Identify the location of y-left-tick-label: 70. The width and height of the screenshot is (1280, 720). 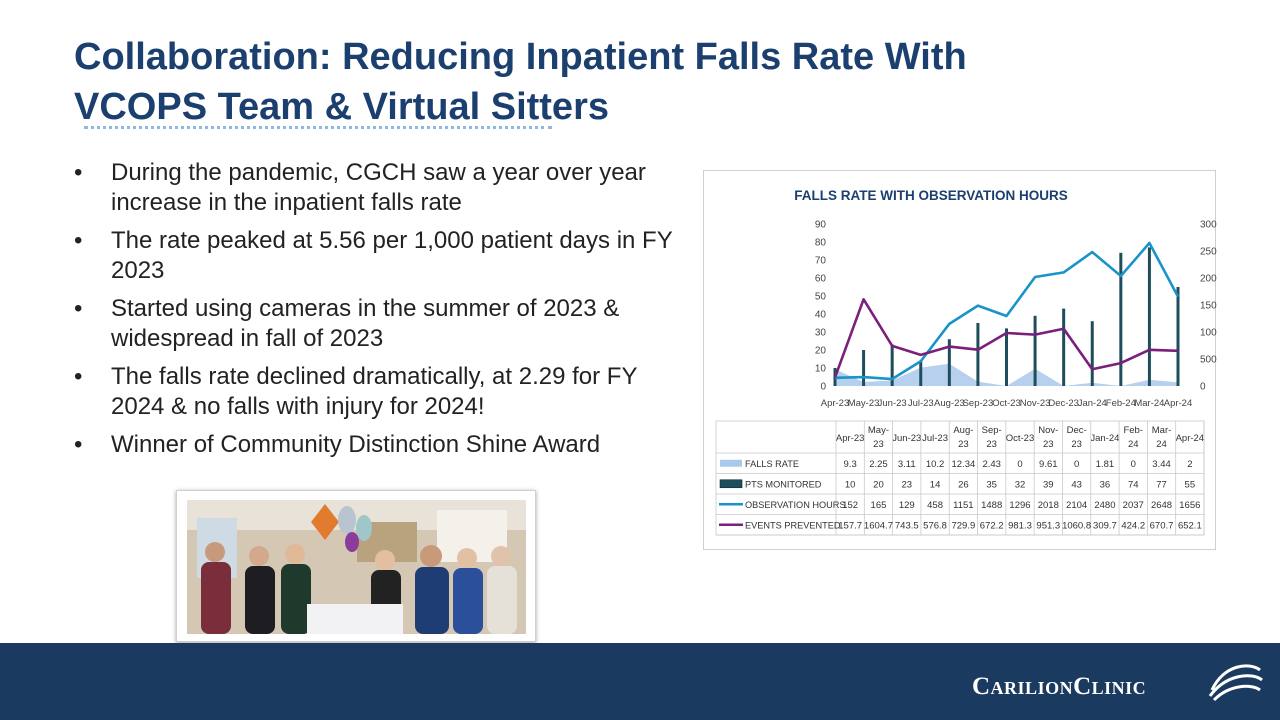
(821, 261).